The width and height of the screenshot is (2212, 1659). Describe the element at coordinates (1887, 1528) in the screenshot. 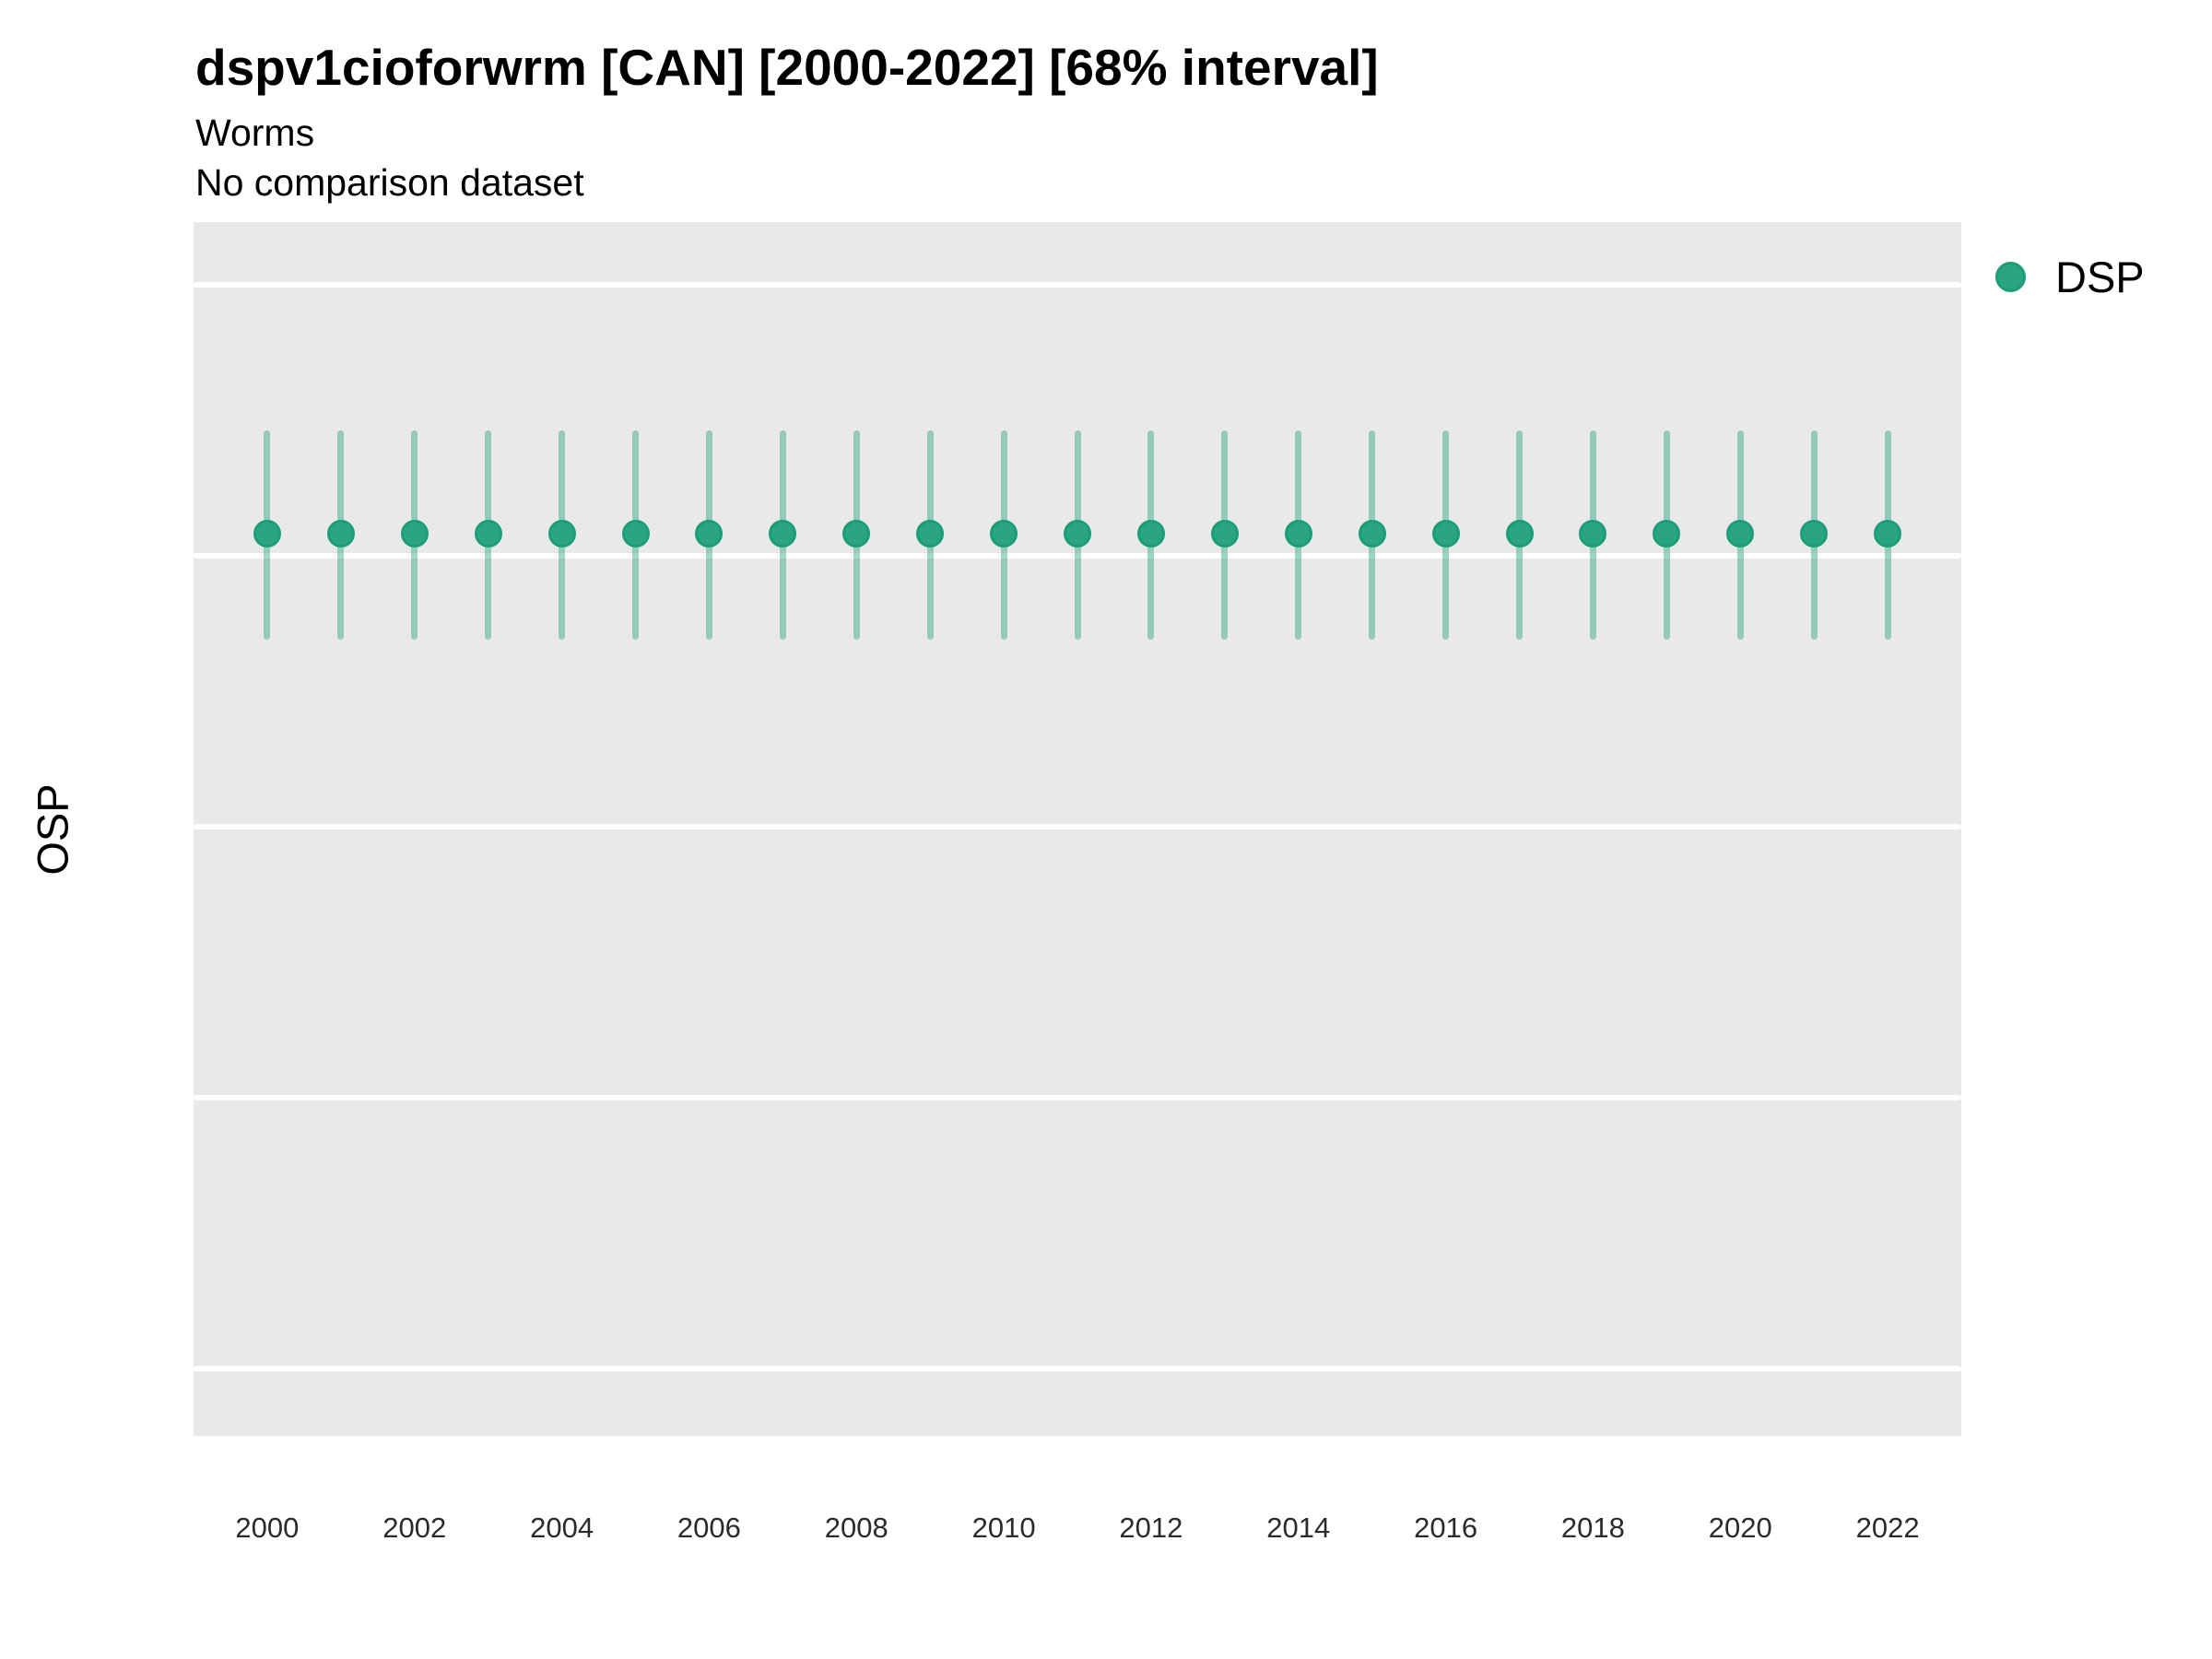

I see `x-tick-label-2022: 2022` at that location.